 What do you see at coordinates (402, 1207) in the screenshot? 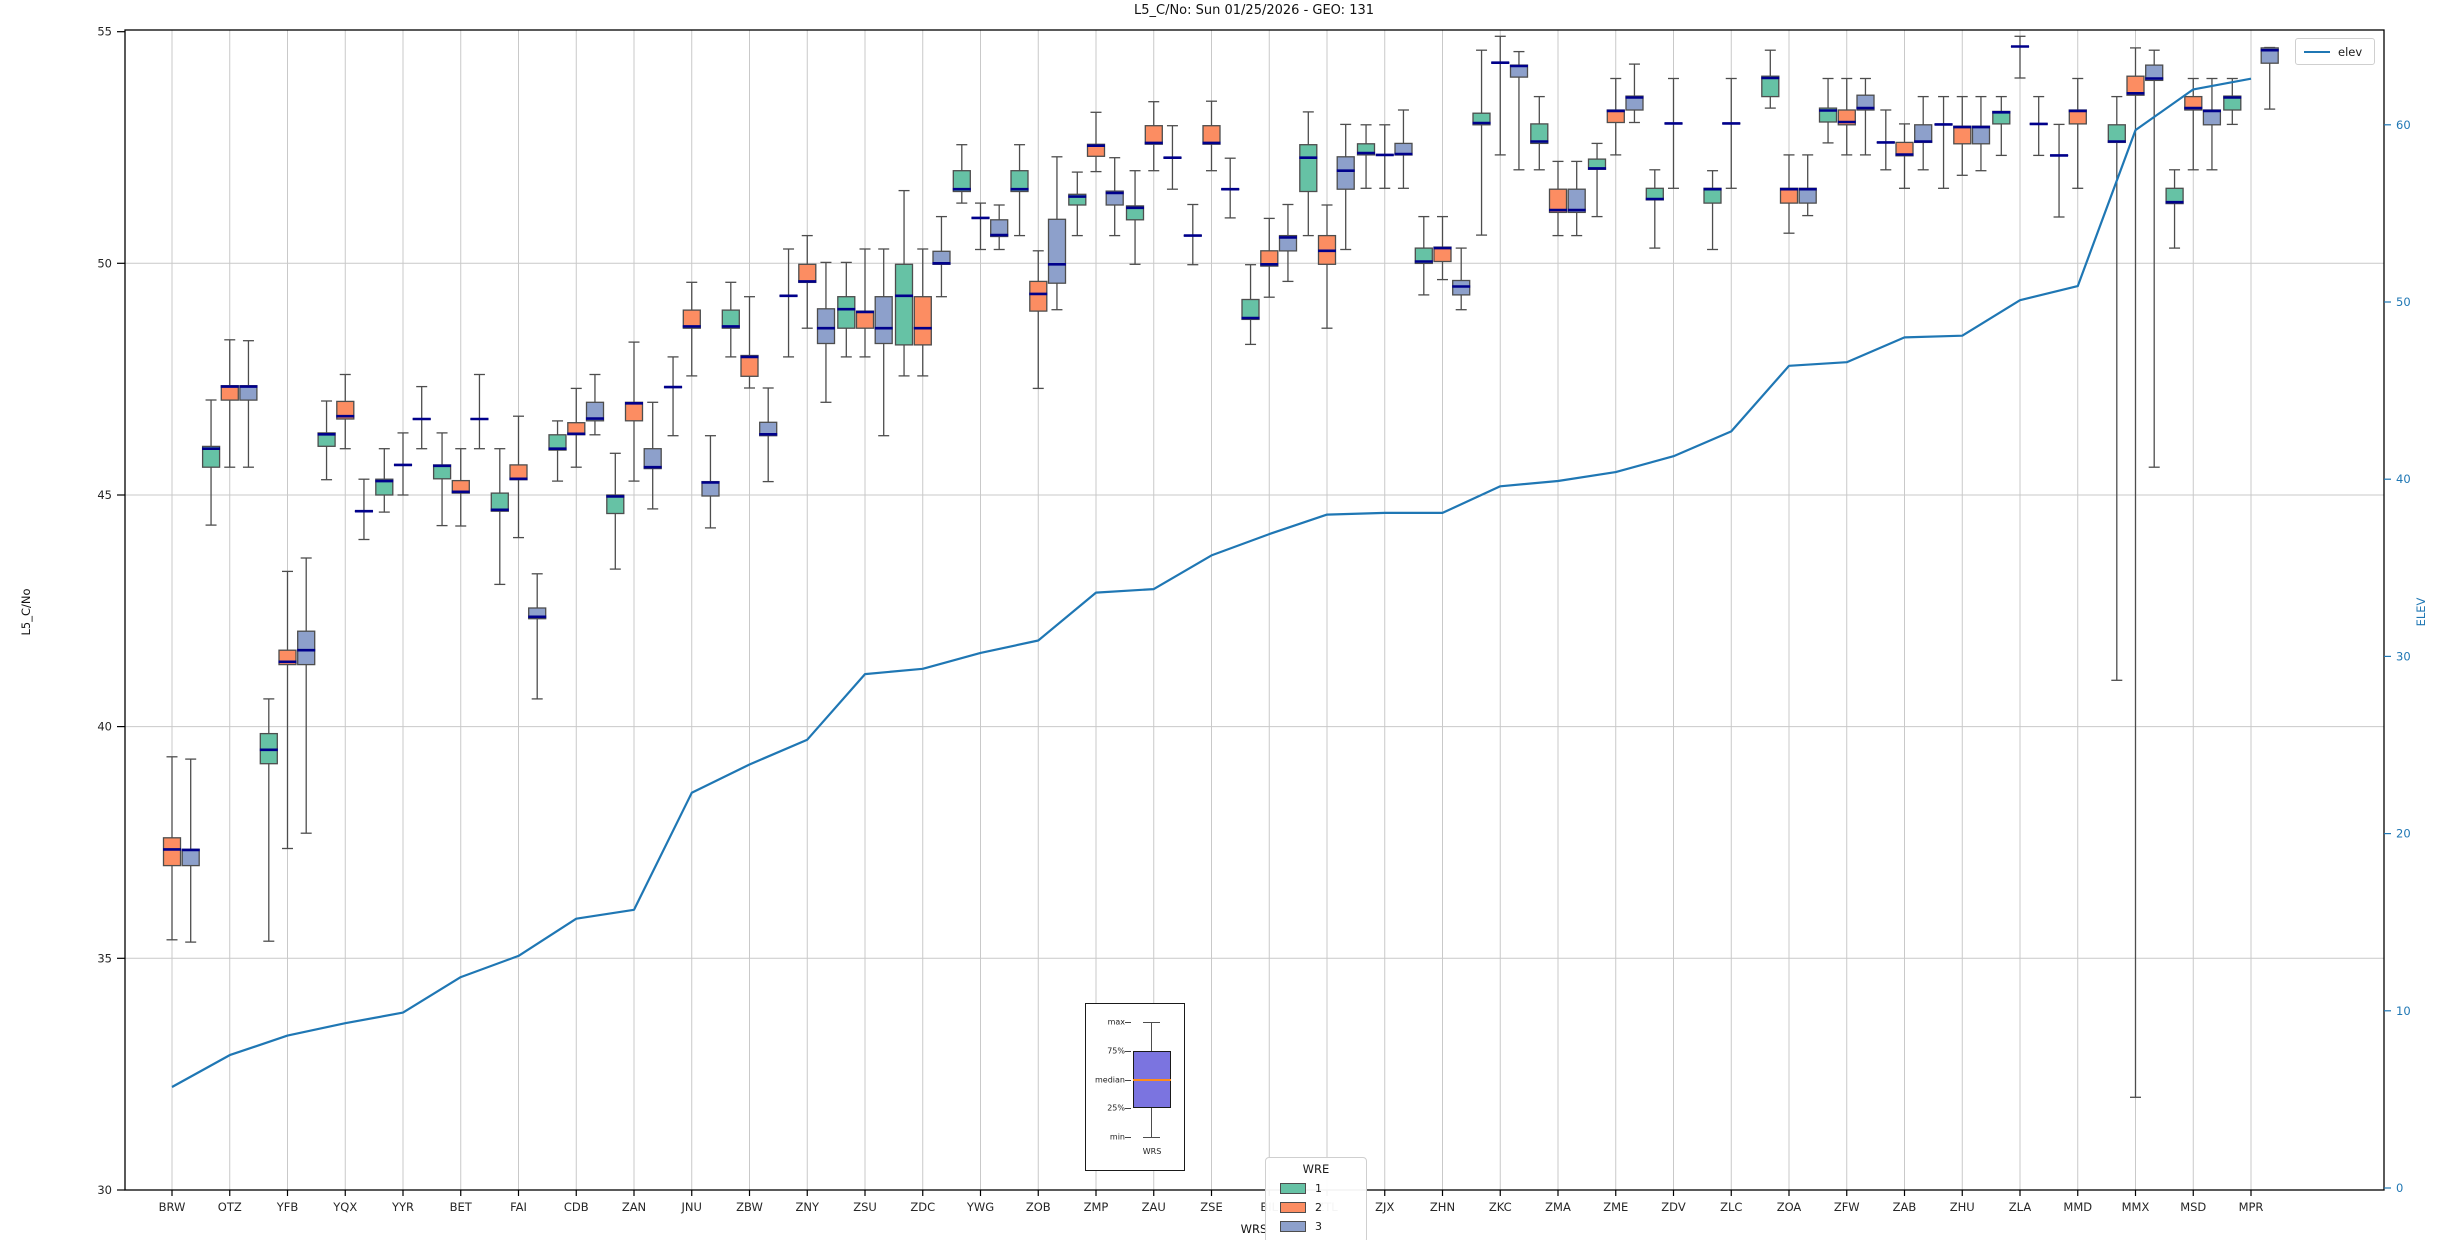
I see `x-tick-label: YYR` at bounding box center [402, 1207].